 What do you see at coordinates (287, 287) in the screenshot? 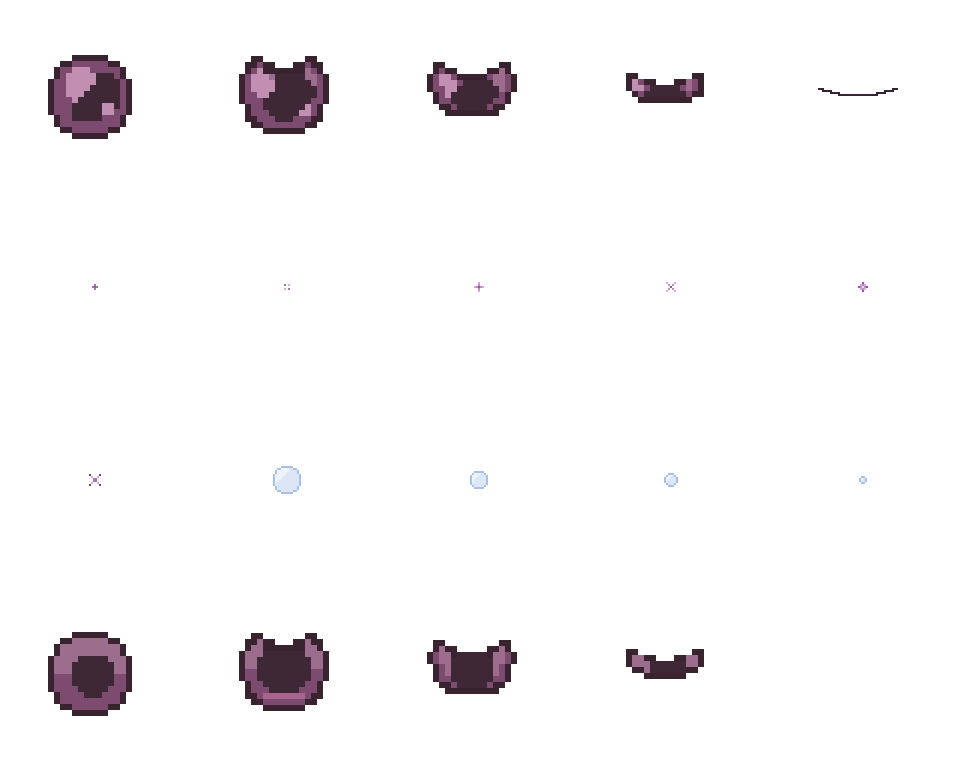
I see `sparkle-x-dots` at bounding box center [287, 287].